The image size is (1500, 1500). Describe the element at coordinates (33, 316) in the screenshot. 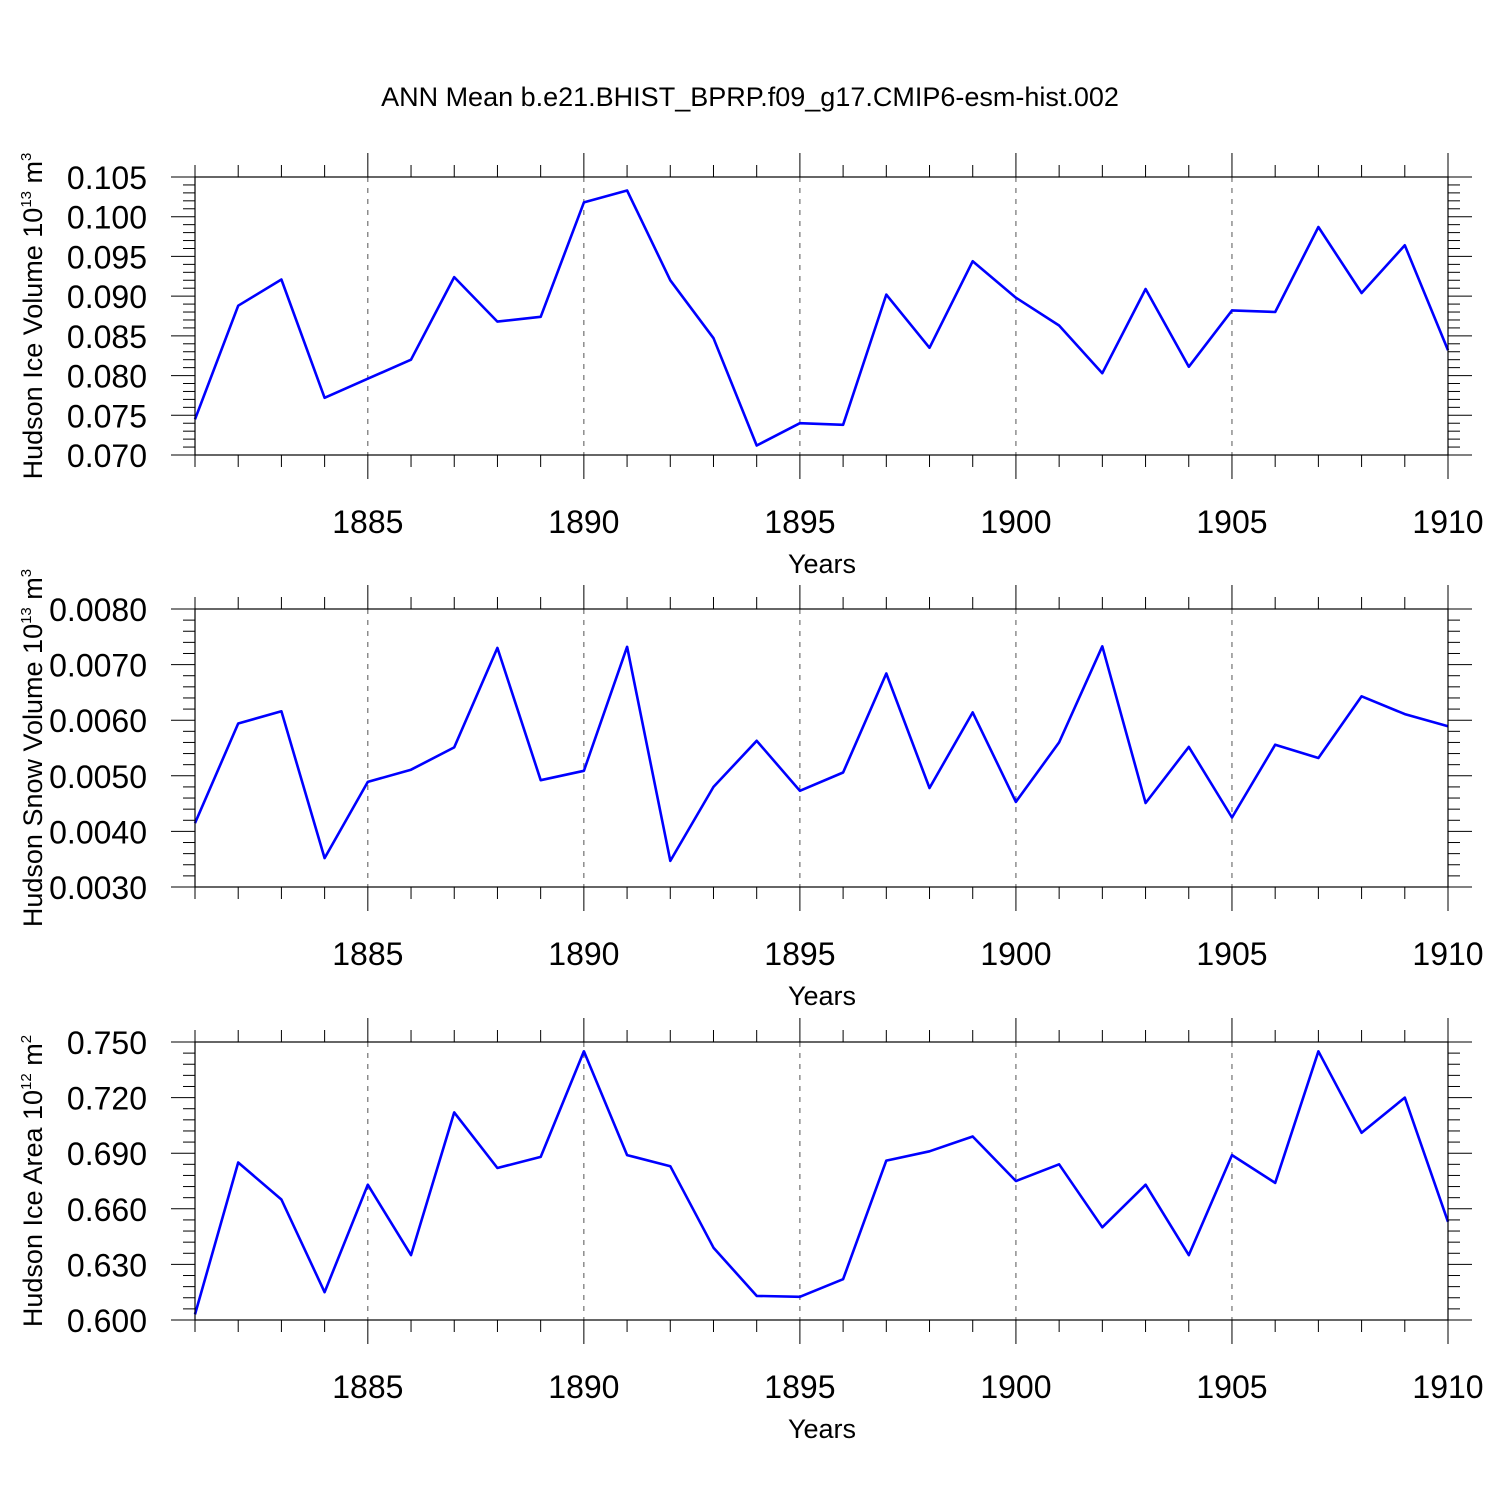

I see `y-axis-label: Hudson Ice Volume 1013 m3` at that location.